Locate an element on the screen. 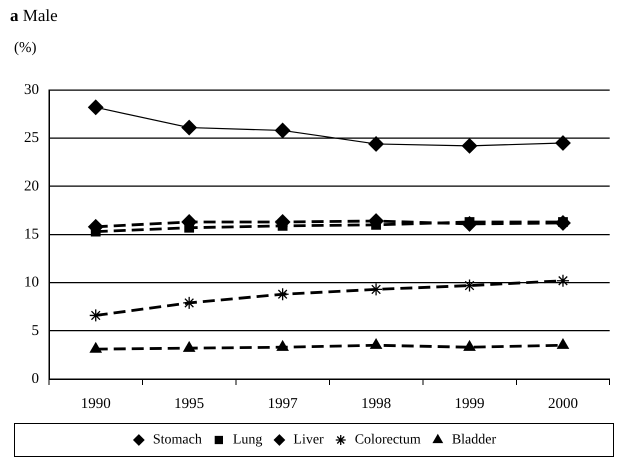 The height and width of the screenshot is (457, 618). chart-title: a Male is located at coordinates (34, 16).